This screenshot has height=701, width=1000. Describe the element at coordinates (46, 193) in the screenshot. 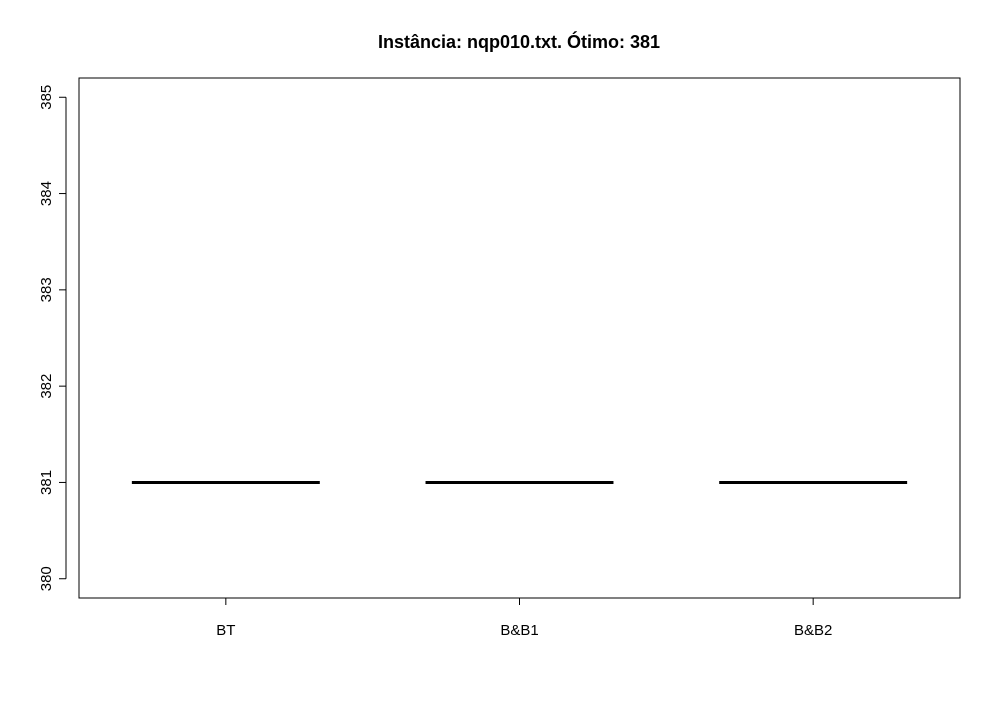

I see `y-tick-label: 384` at that location.